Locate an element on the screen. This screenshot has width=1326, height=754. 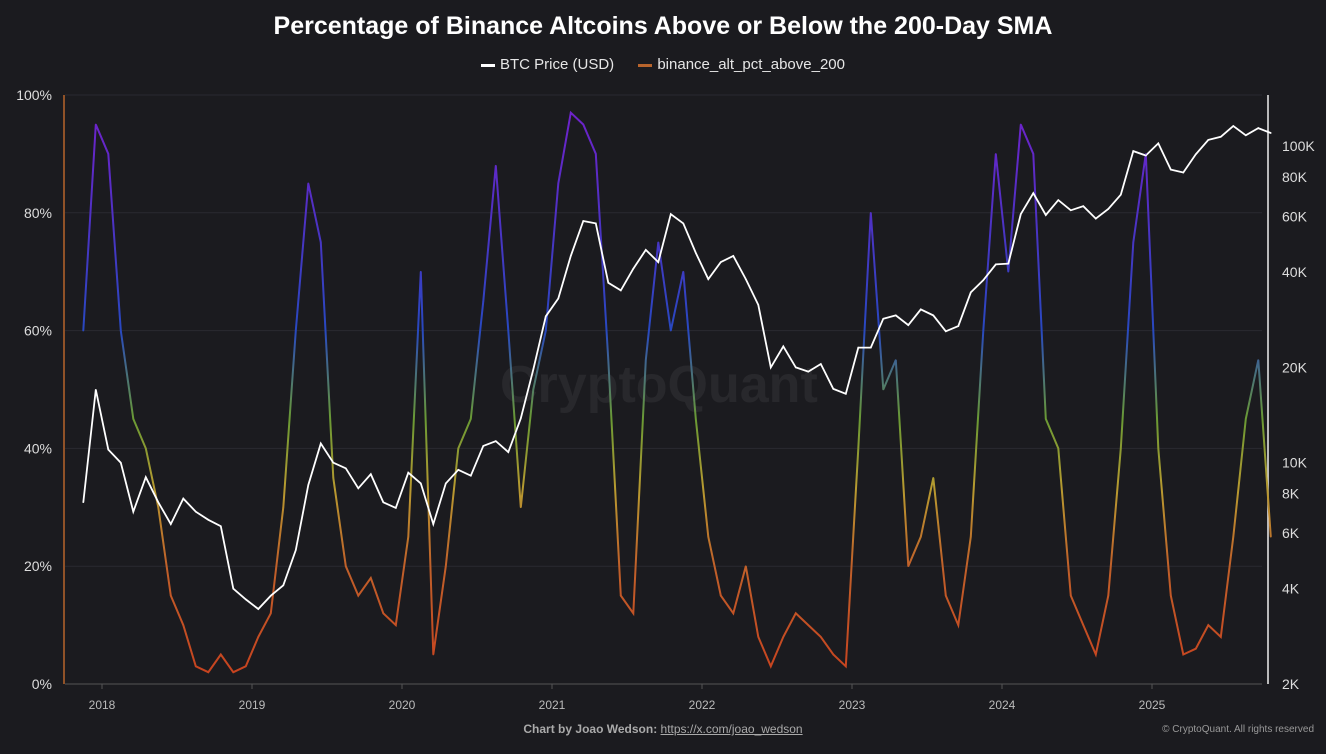
watermark: CryptoQuant is located at coordinates (659, 385).